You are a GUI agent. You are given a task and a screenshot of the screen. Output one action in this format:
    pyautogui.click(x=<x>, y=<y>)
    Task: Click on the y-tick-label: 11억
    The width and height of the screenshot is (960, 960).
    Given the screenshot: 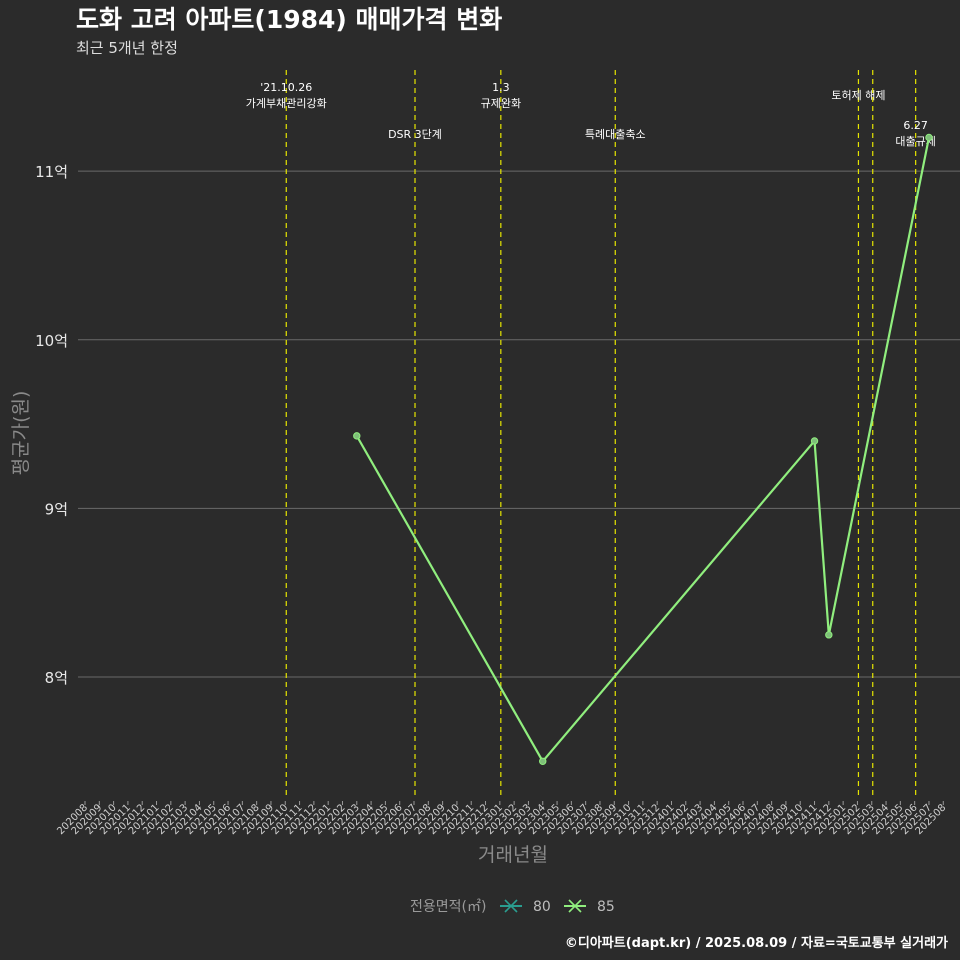 What is the action you would take?
    pyautogui.click(x=51, y=172)
    